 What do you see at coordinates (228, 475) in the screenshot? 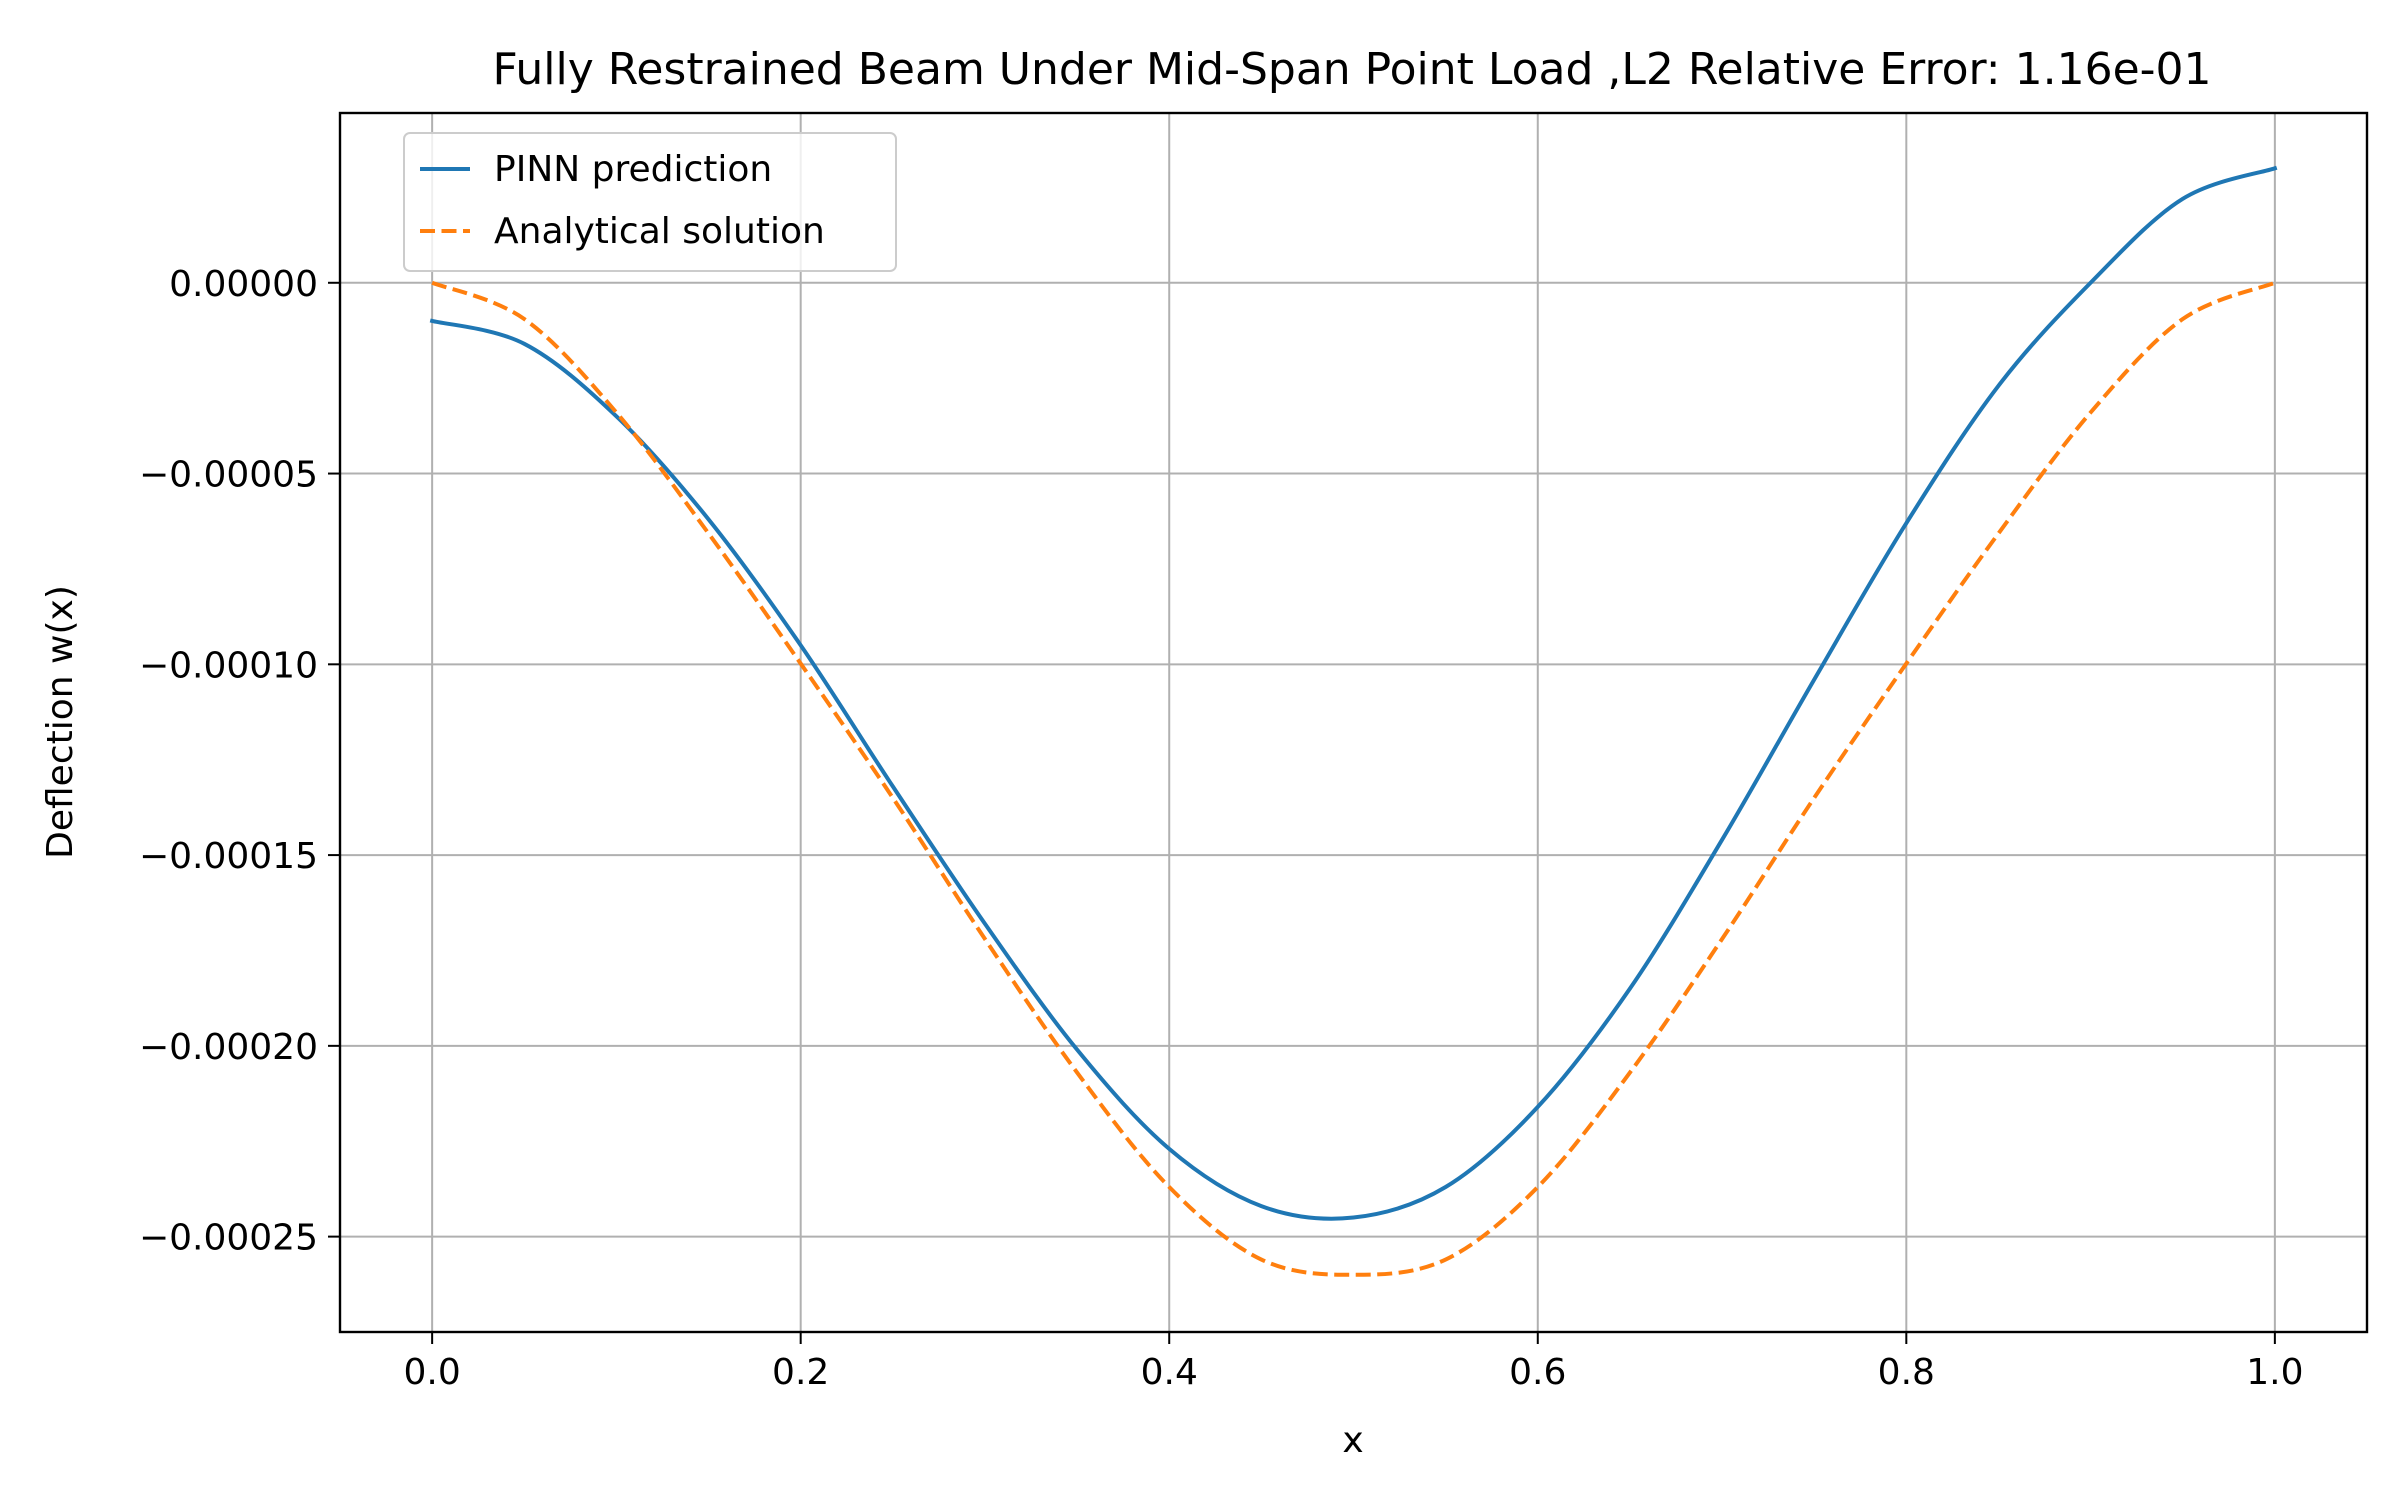
I see `y-tick-label: −0.00005` at bounding box center [228, 475].